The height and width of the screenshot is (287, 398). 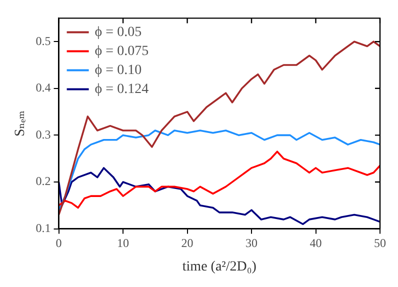 What do you see at coordinates (43, 87) in the screenshot?
I see `y-tick-label: 0.4` at bounding box center [43, 87].